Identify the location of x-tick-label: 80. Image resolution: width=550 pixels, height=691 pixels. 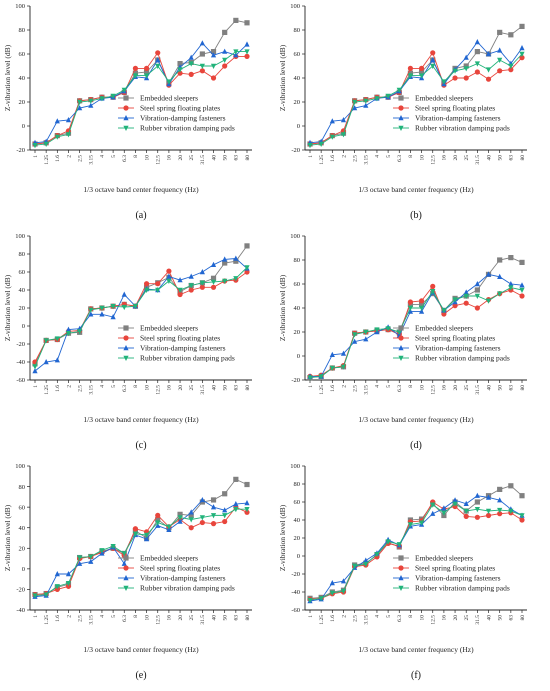
(248, 158).